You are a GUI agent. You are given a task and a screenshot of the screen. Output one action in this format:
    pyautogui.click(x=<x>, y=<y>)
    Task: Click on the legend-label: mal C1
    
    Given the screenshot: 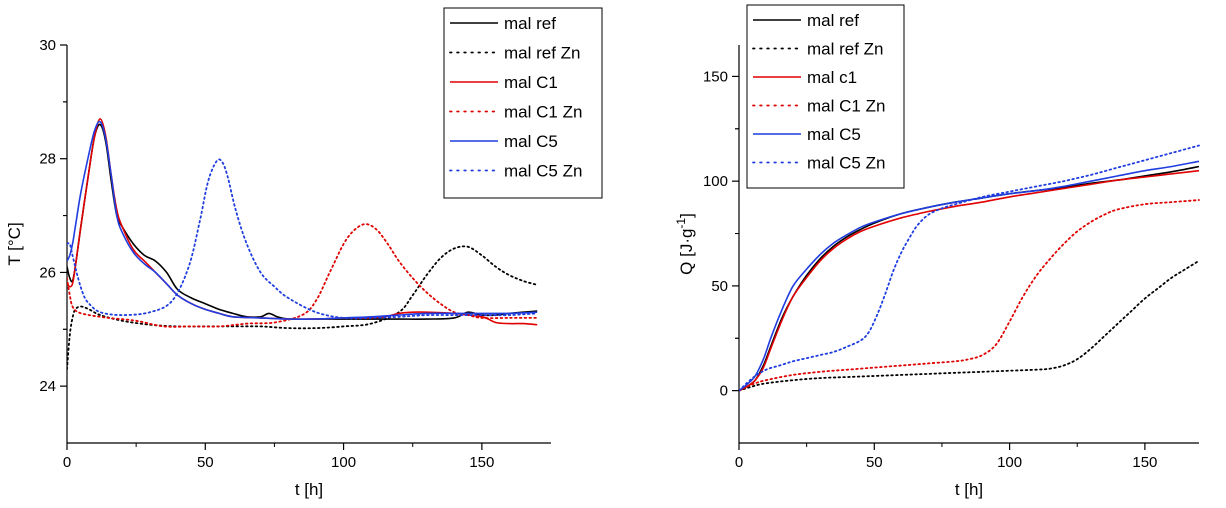 What is the action you would take?
    pyautogui.click(x=531, y=82)
    